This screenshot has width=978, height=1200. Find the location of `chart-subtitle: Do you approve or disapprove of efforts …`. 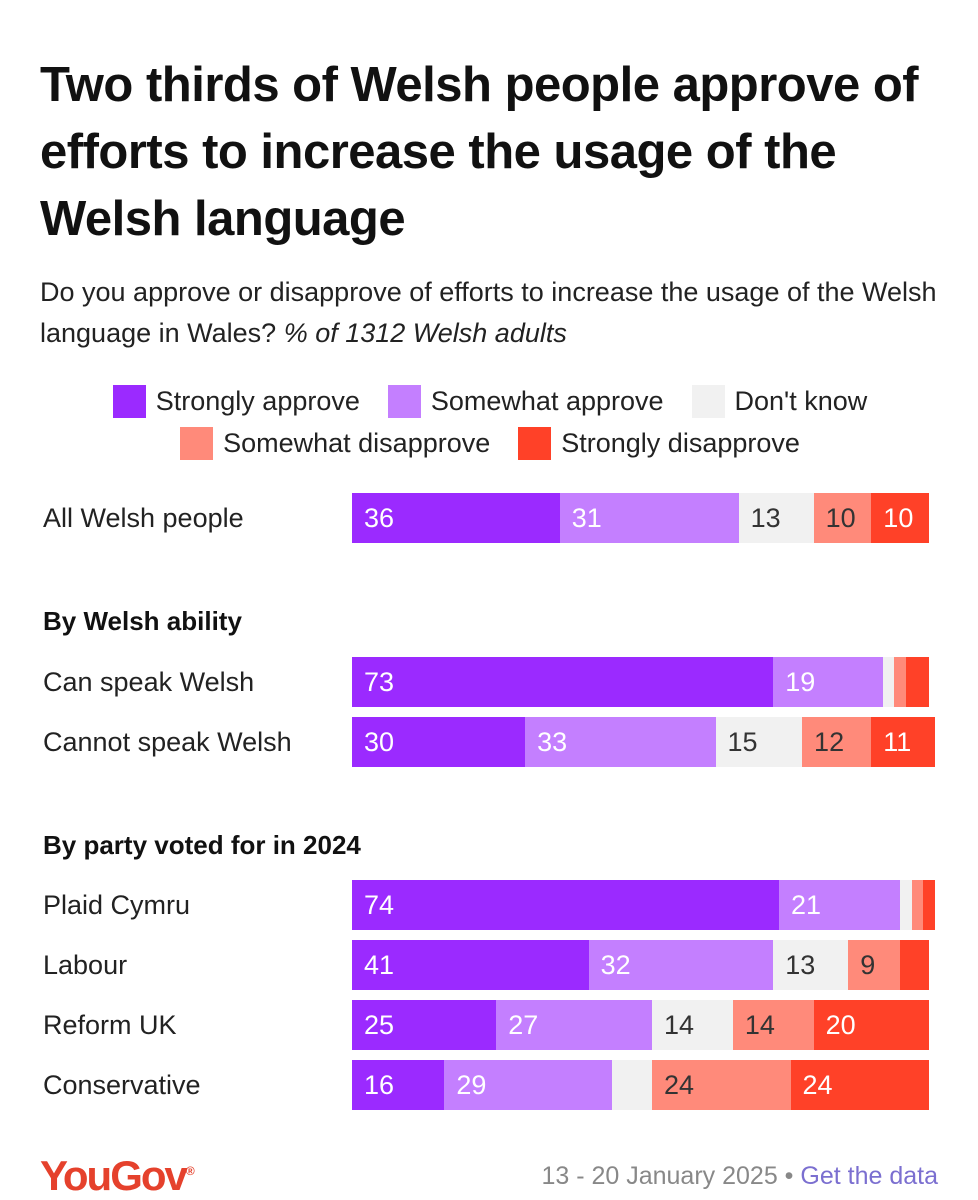

chart-subtitle: Do you approve or disapprove of efforts … is located at coordinates (500, 313).